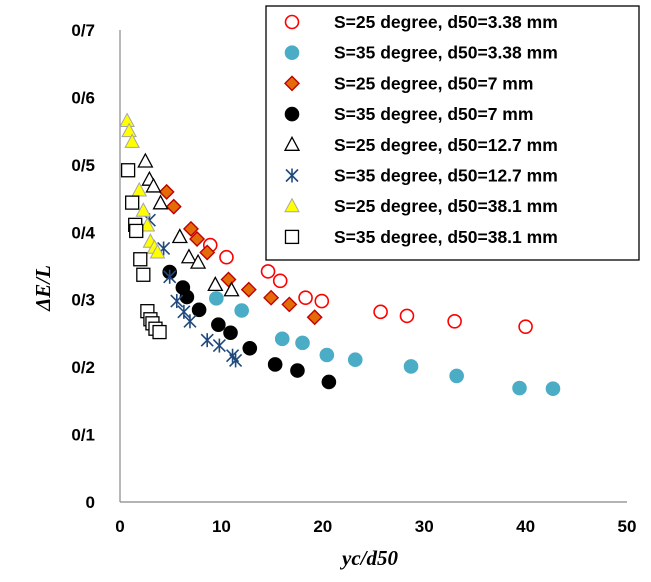 The height and width of the screenshot is (582, 651). What do you see at coordinates (446, 206) in the screenshot?
I see `legend-label: S=25 degree, d50=38.1 mm` at bounding box center [446, 206].